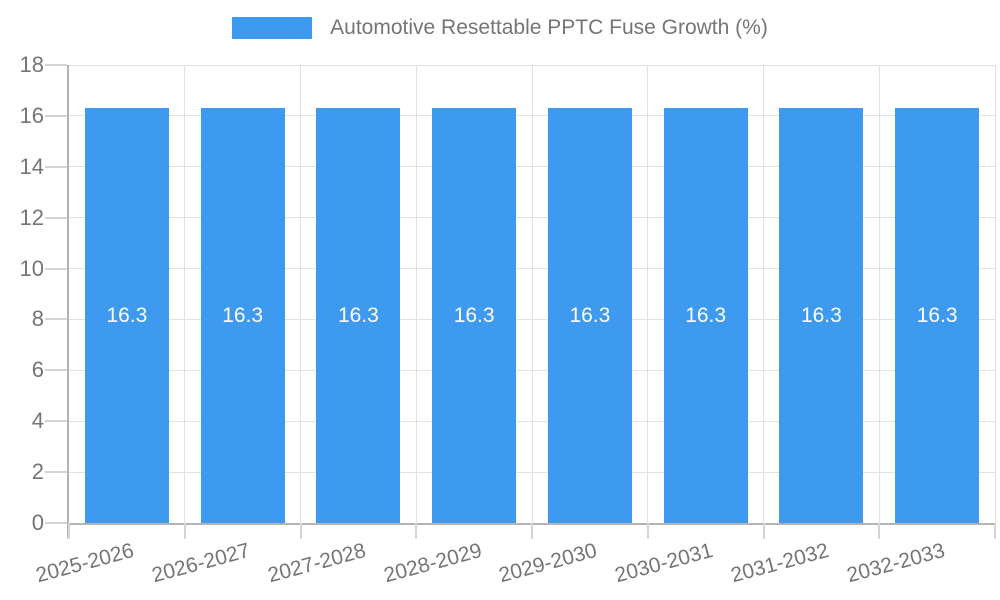 The height and width of the screenshot is (600, 1000). I want to click on y-tick-label: 2, so click(37, 472).